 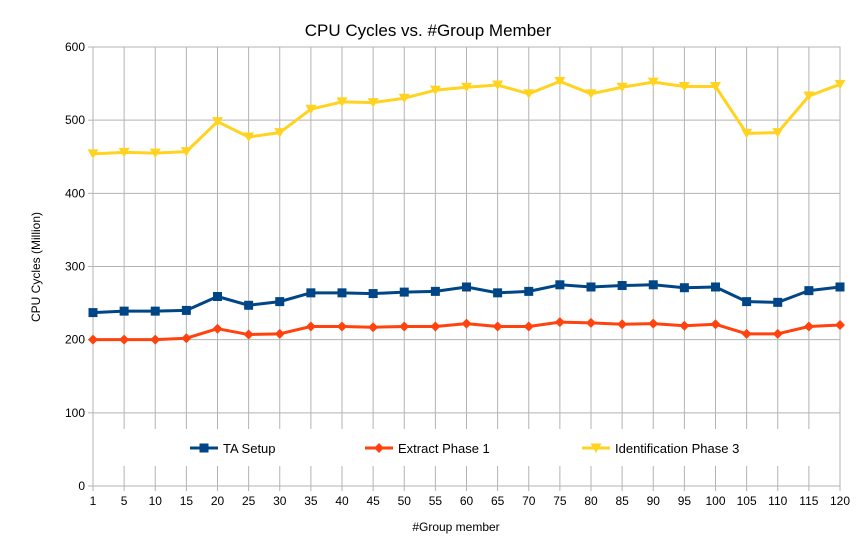 What do you see at coordinates (36, 267) in the screenshot?
I see `y-axis-label: CPU Cycles (Million)` at bounding box center [36, 267].